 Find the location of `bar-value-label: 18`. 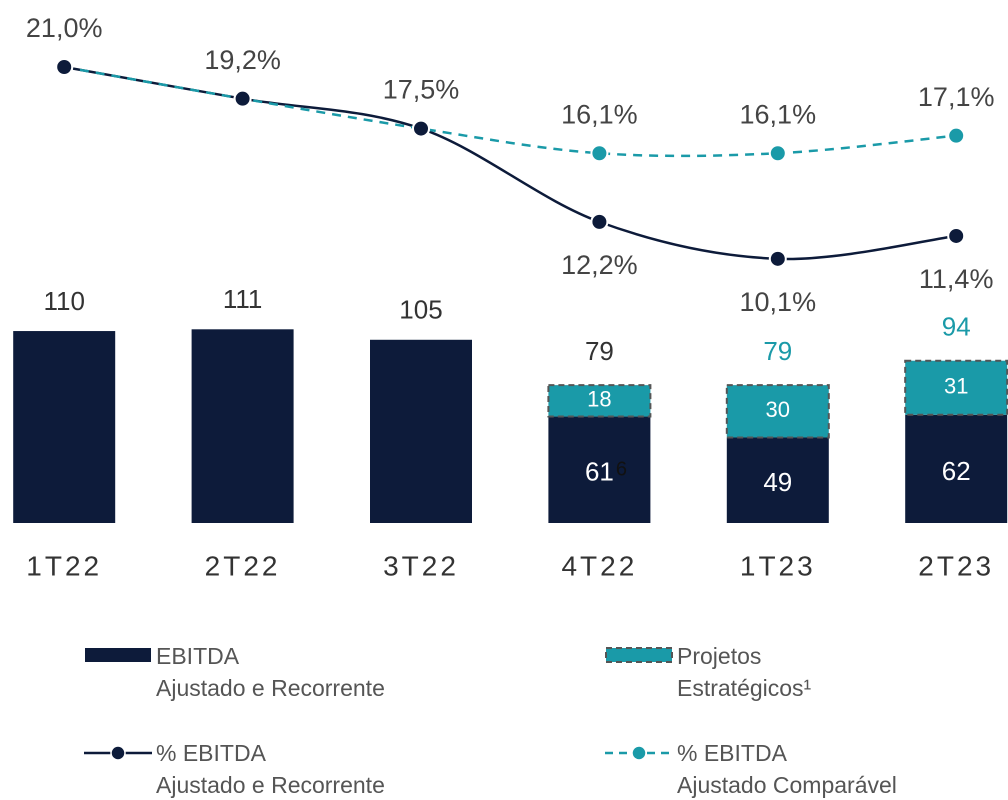

bar-value-label: 18 is located at coordinates (599, 399).